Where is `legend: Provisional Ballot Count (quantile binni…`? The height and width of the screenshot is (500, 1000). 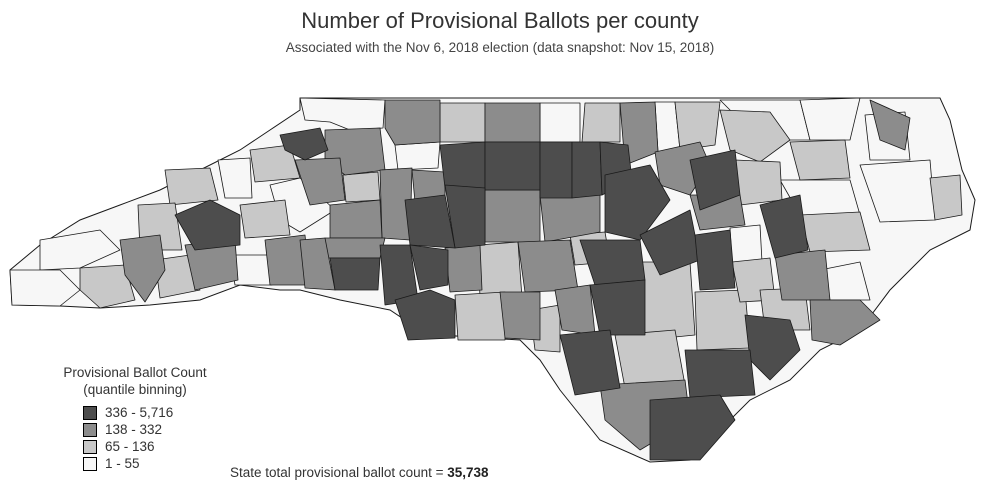
legend: Provisional Ballot Count (quantile binni… is located at coordinates (135, 418).